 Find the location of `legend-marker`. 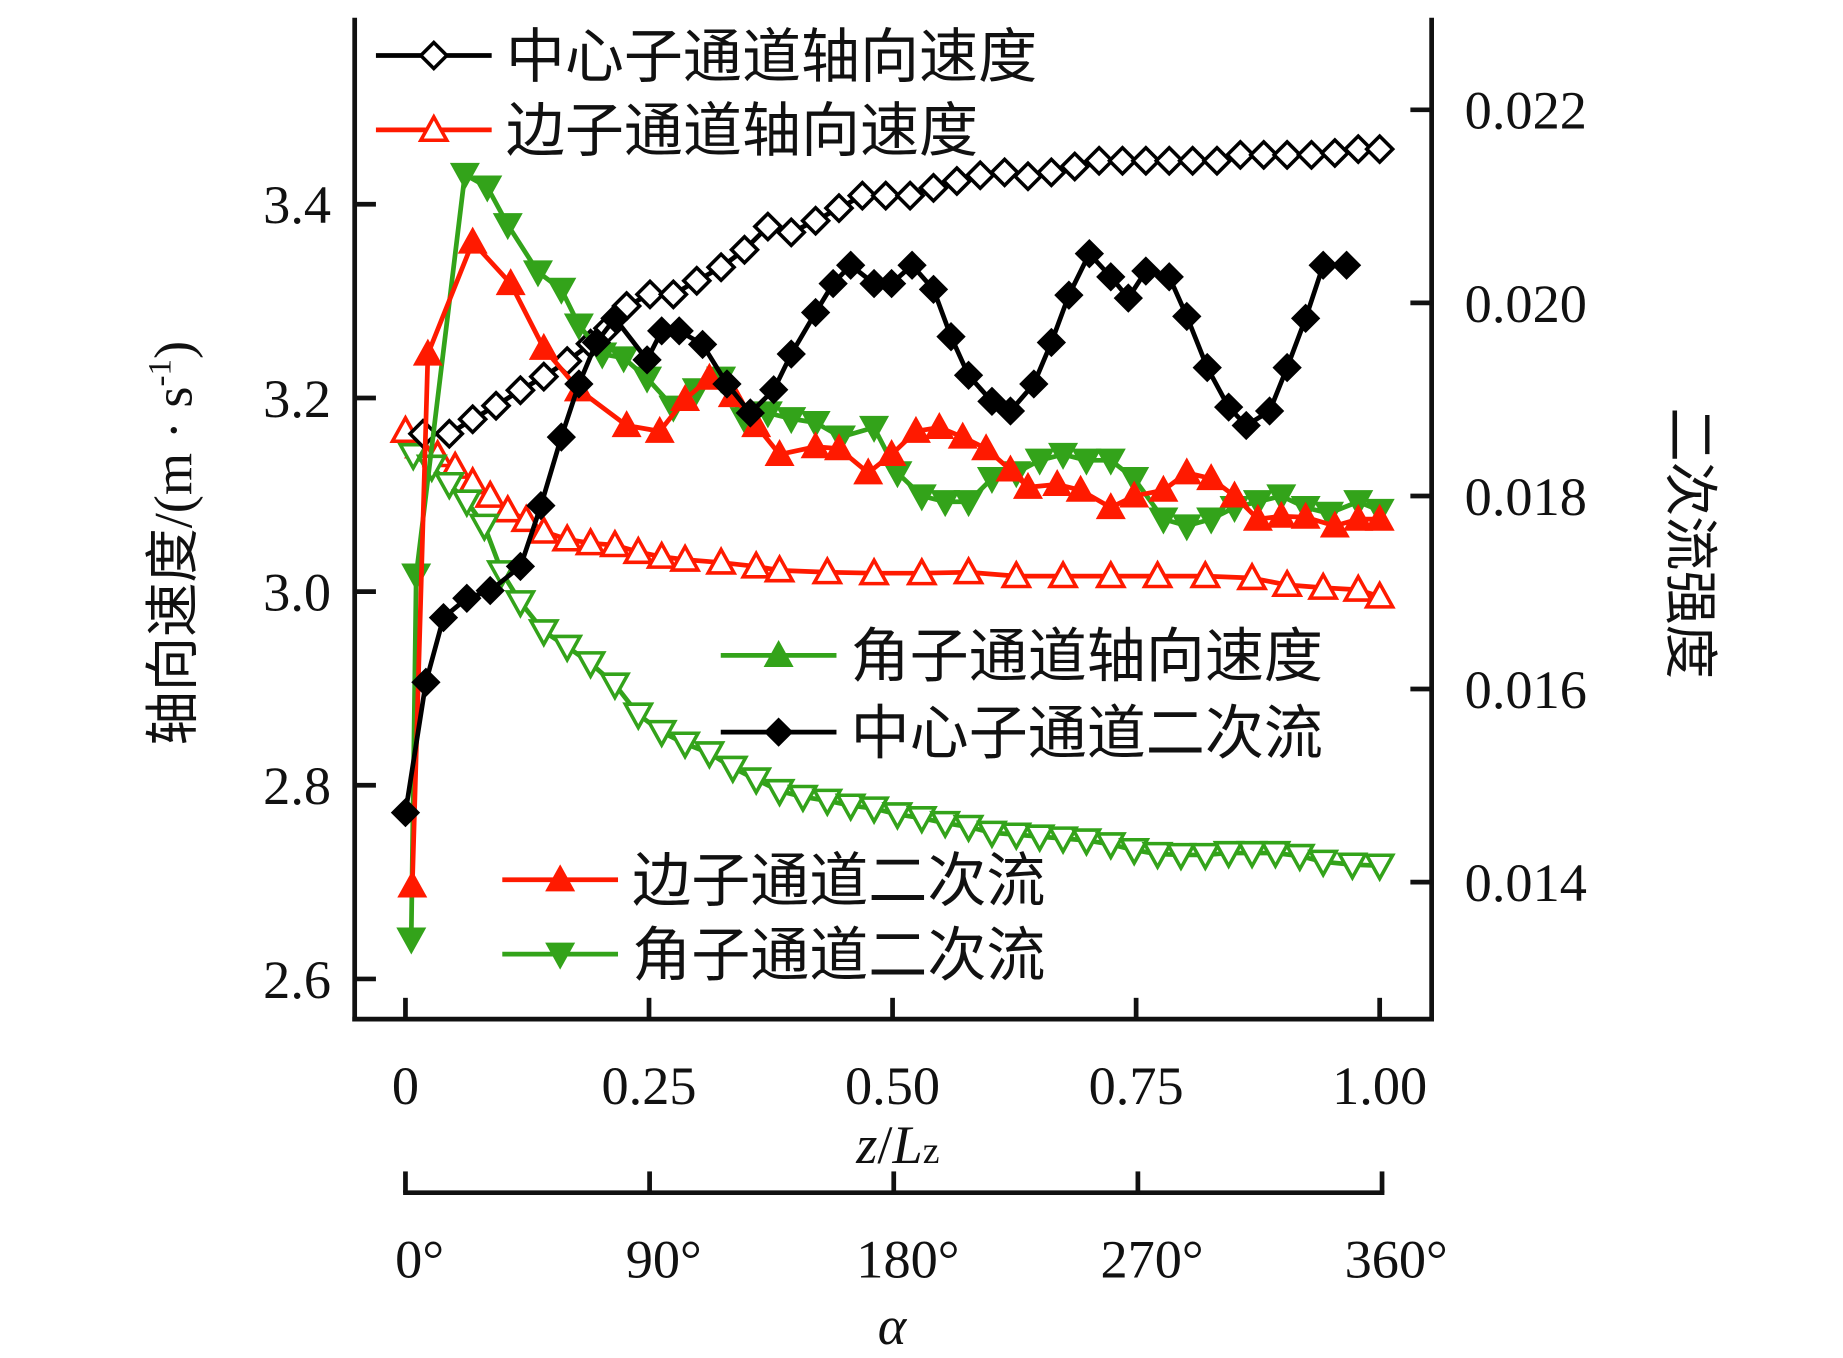

legend-marker is located at coordinates (434, 55).